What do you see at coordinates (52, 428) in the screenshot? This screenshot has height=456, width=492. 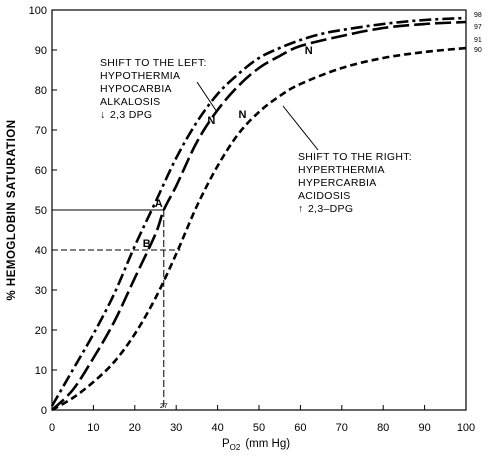 I see `x-tick-label: 0` at bounding box center [52, 428].